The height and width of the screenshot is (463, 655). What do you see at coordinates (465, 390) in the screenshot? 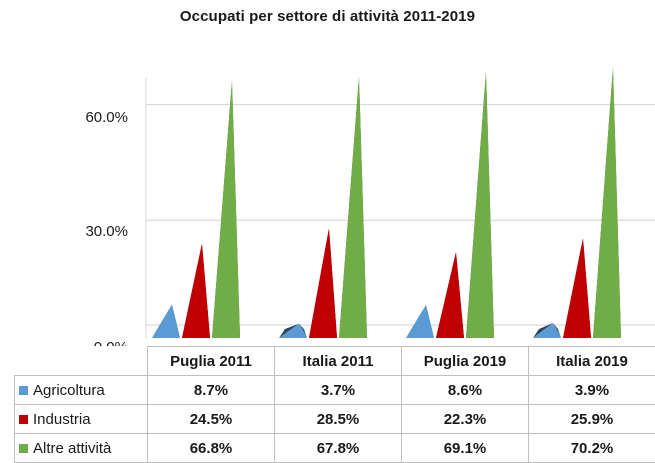
I see `data-label: 8.6%` at bounding box center [465, 390].